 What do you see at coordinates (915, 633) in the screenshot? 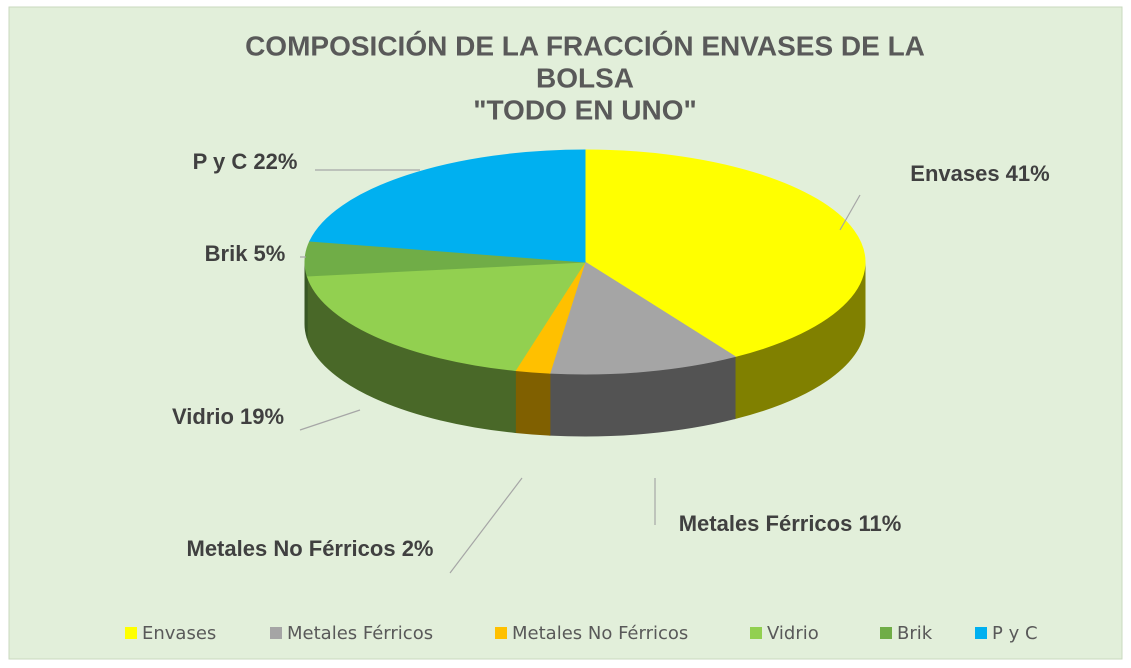
I see `legend-label: Brik` at bounding box center [915, 633].